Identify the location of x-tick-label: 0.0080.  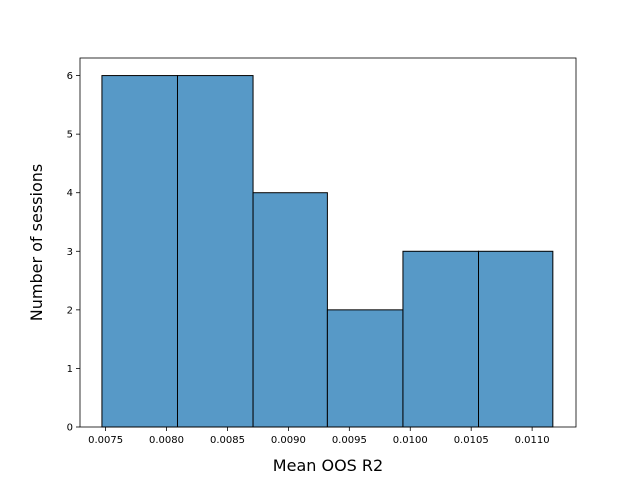
(166, 440).